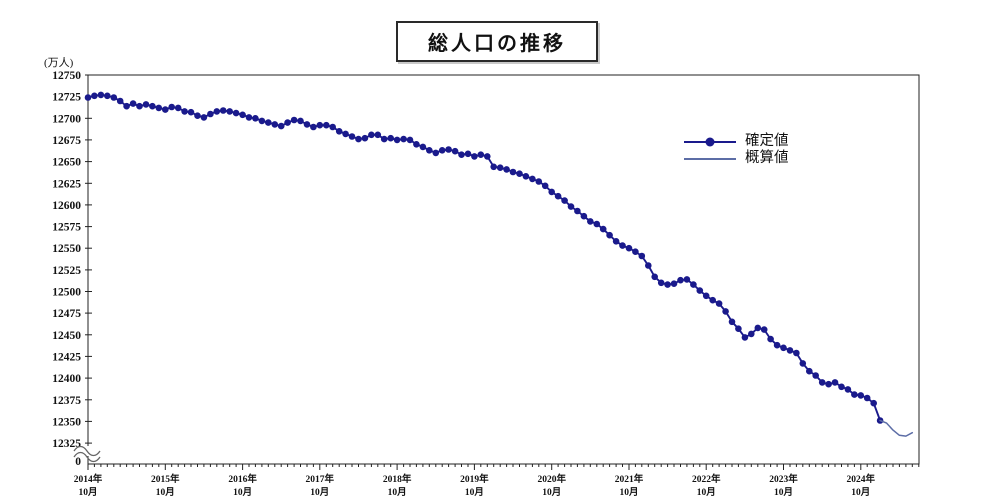 The height and width of the screenshot is (501, 981). Describe the element at coordinates (88, 479) in the screenshot. I see `svg-text: 2014年` at that location.